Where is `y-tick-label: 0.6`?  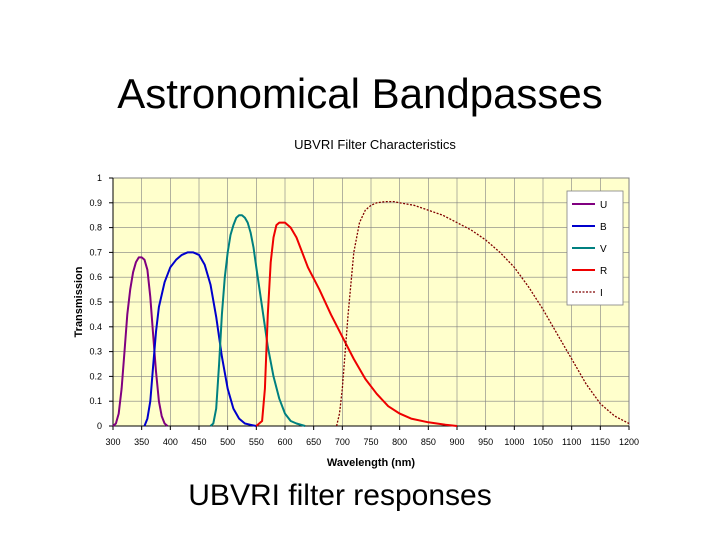
y-tick-label: 0.6 is located at coordinates (95, 277).